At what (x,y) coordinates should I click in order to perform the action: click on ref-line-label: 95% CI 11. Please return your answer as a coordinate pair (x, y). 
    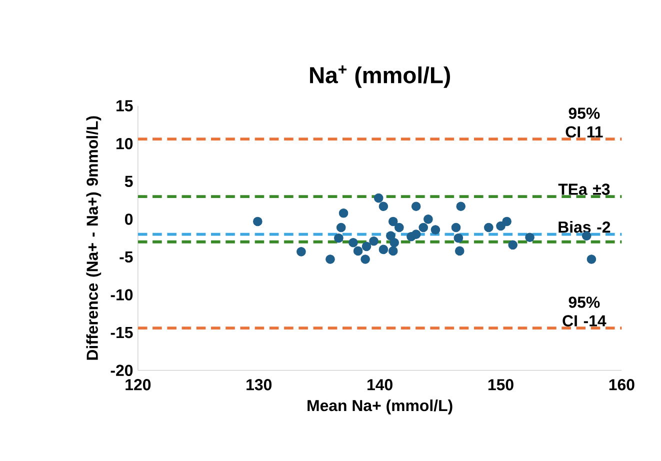
    Looking at the image, I should click on (584, 123).